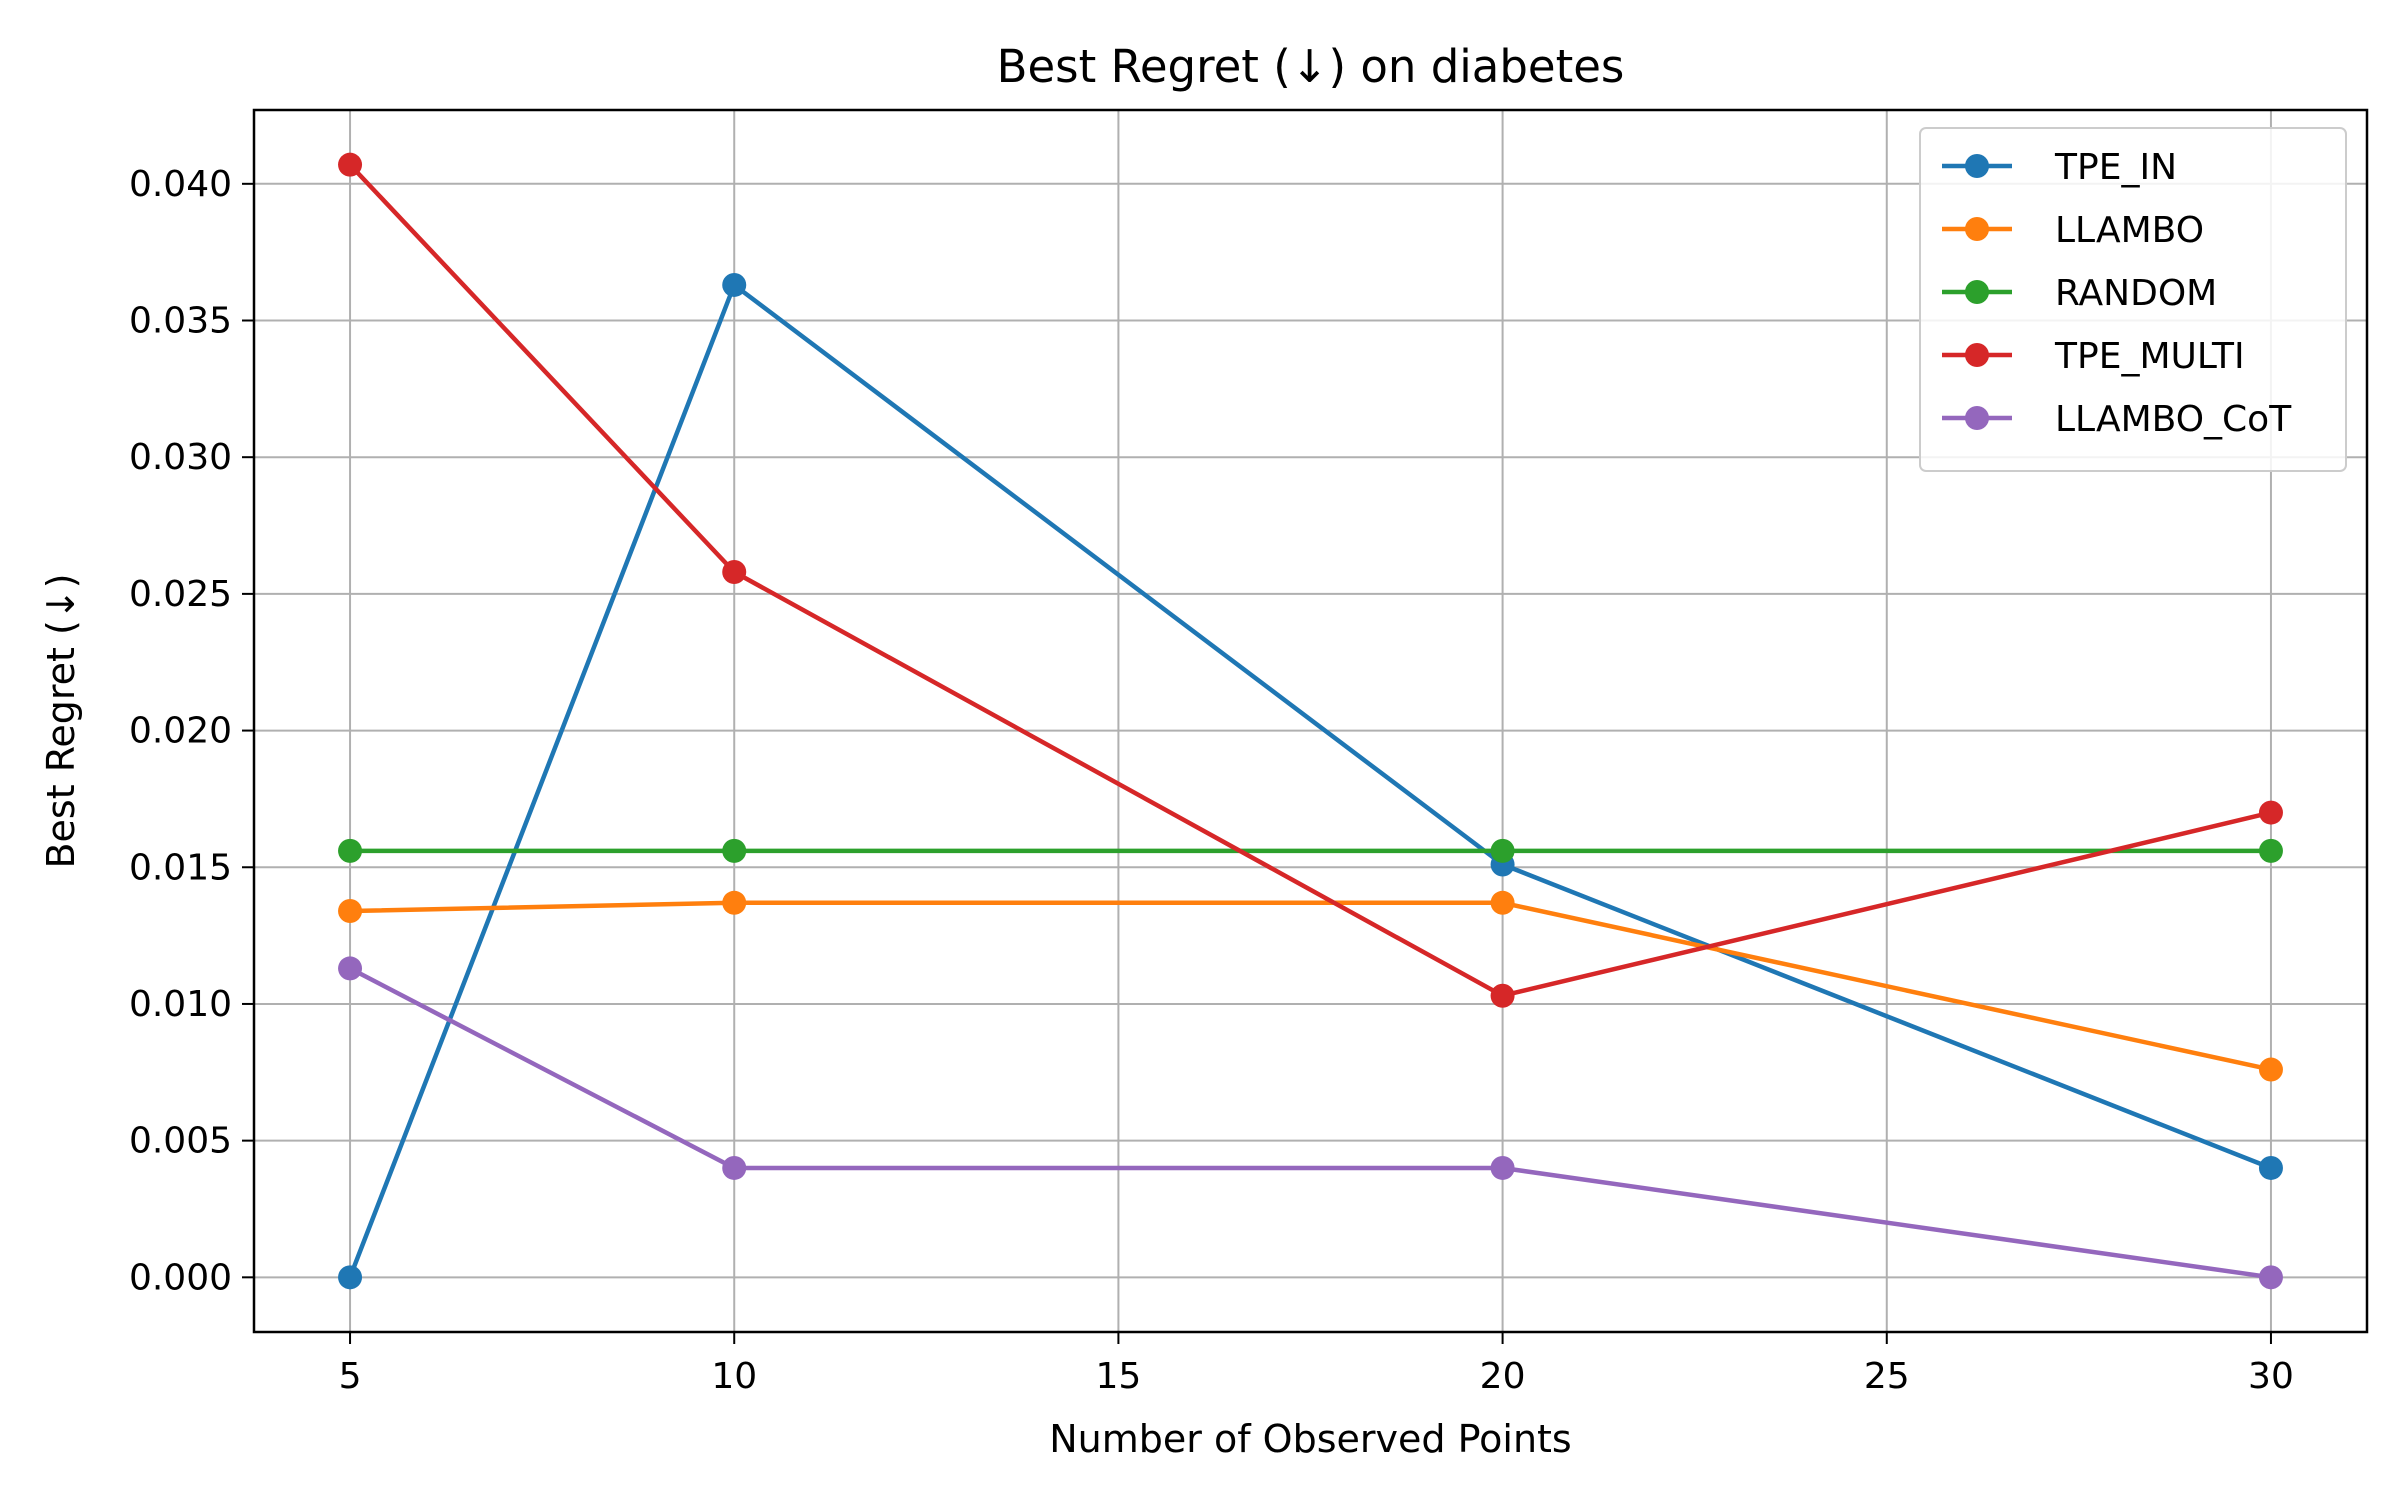  What do you see at coordinates (180, 184) in the screenshot?
I see `y-tick-label: 0.040` at bounding box center [180, 184].